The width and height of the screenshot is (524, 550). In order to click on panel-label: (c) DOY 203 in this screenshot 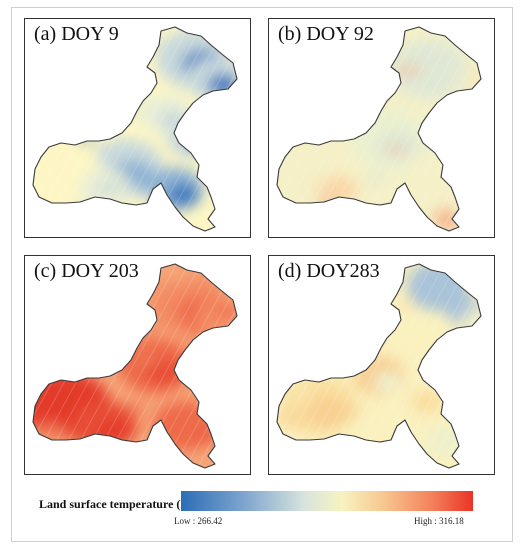, I will do `click(86, 271)`.